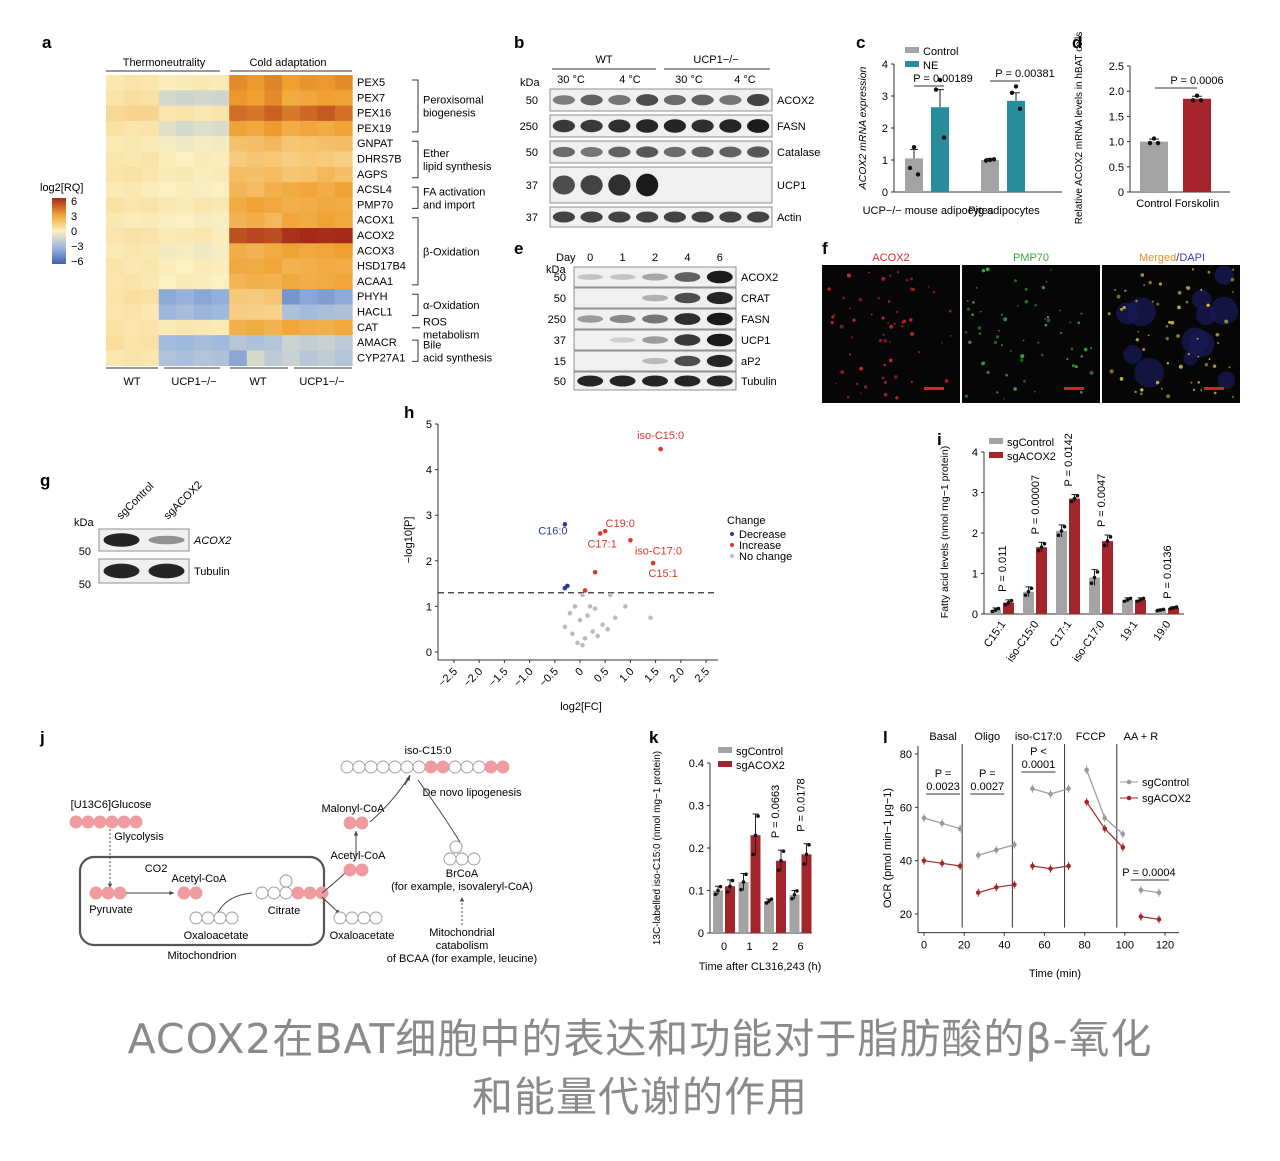  What do you see at coordinates (381, 358) in the screenshot?
I see `heatmap-gene-label: CYP27A1` at bounding box center [381, 358].